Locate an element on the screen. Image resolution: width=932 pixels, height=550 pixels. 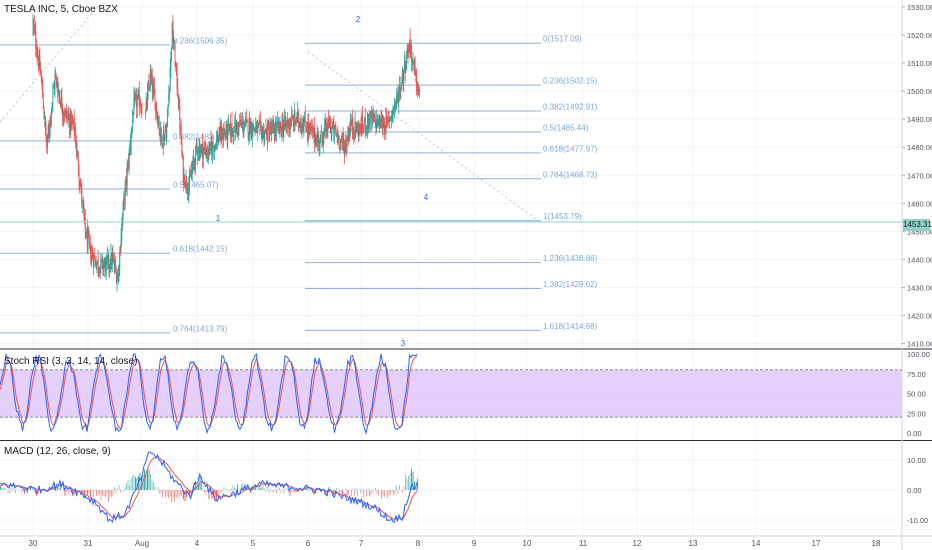
time-axis-label: 31 is located at coordinates (88, 543).